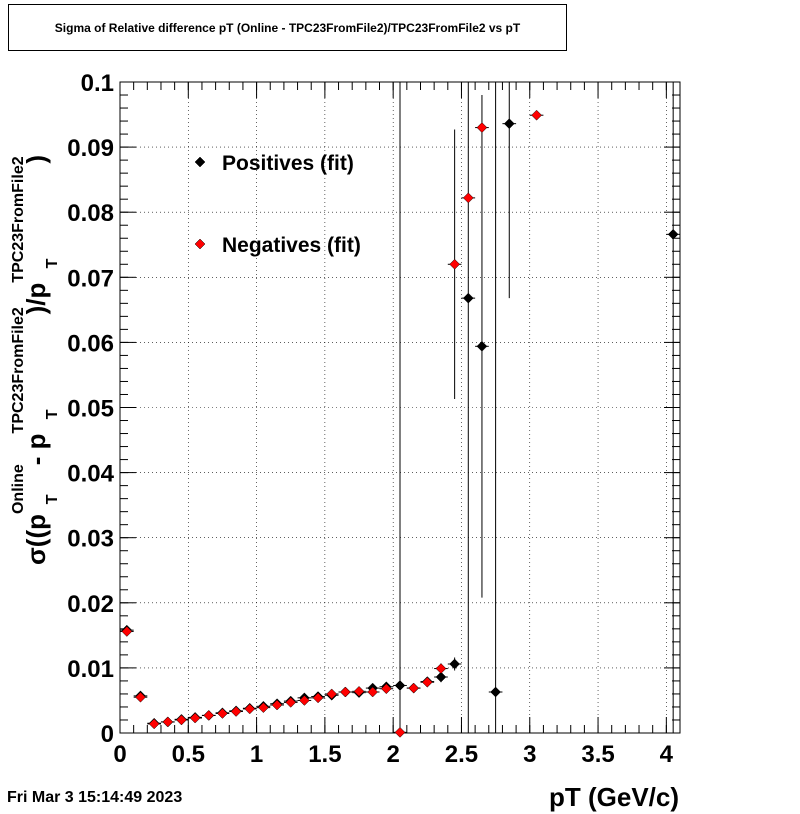 This screenshot has height=814, width=800. I want to click on y-tick-label: 0.02, so click(90, 604).